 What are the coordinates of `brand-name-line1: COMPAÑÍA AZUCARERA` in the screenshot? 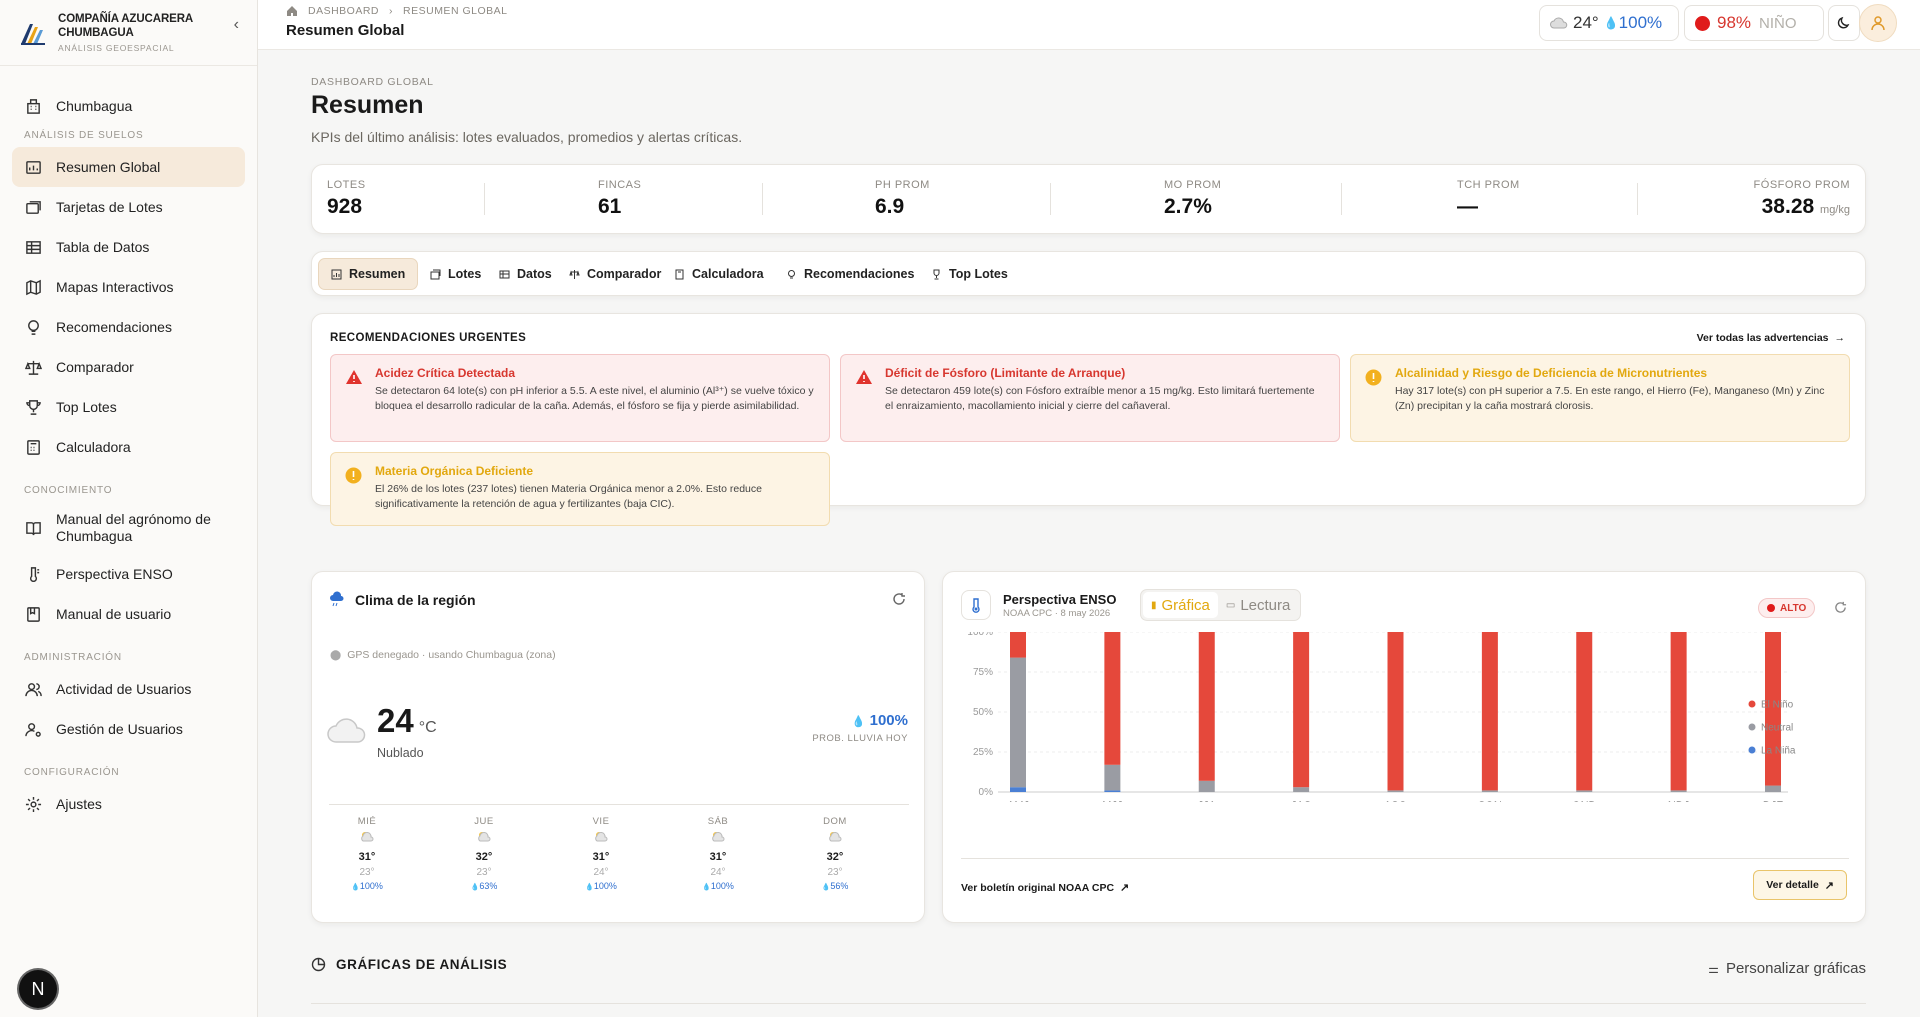 It's located at (126, 19).